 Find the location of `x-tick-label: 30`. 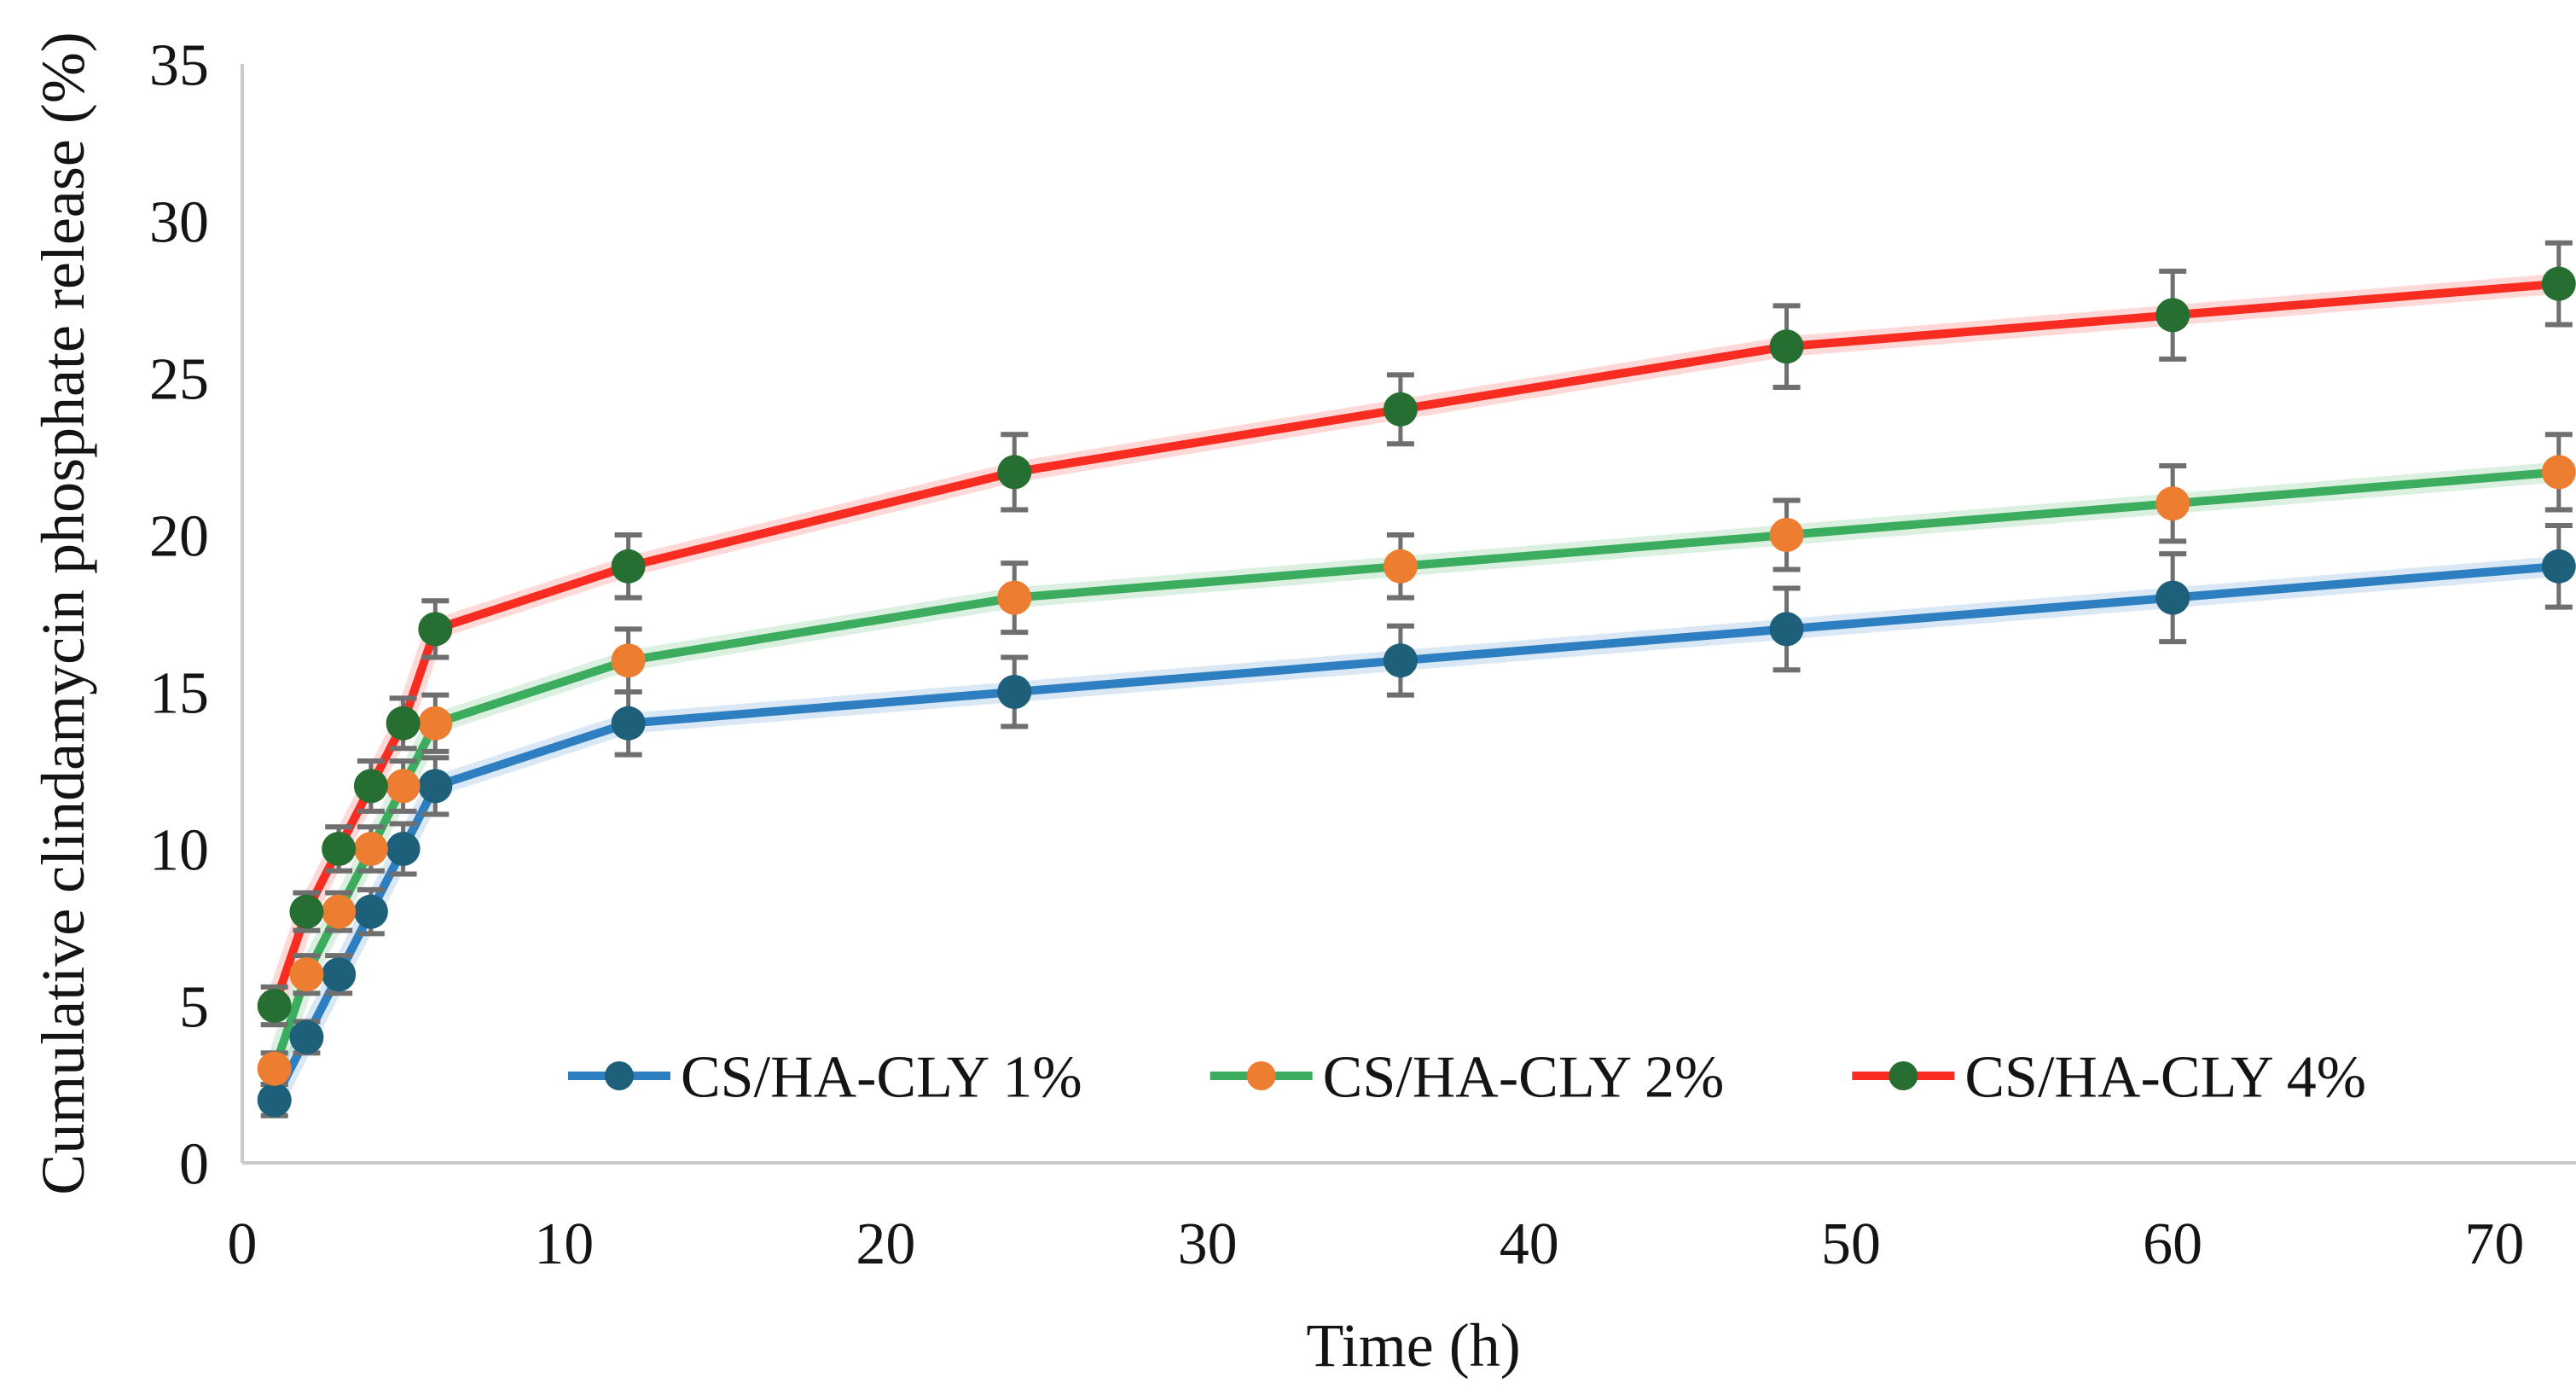

x-tick-label: 30 is located at coordinates (1208, 1244).